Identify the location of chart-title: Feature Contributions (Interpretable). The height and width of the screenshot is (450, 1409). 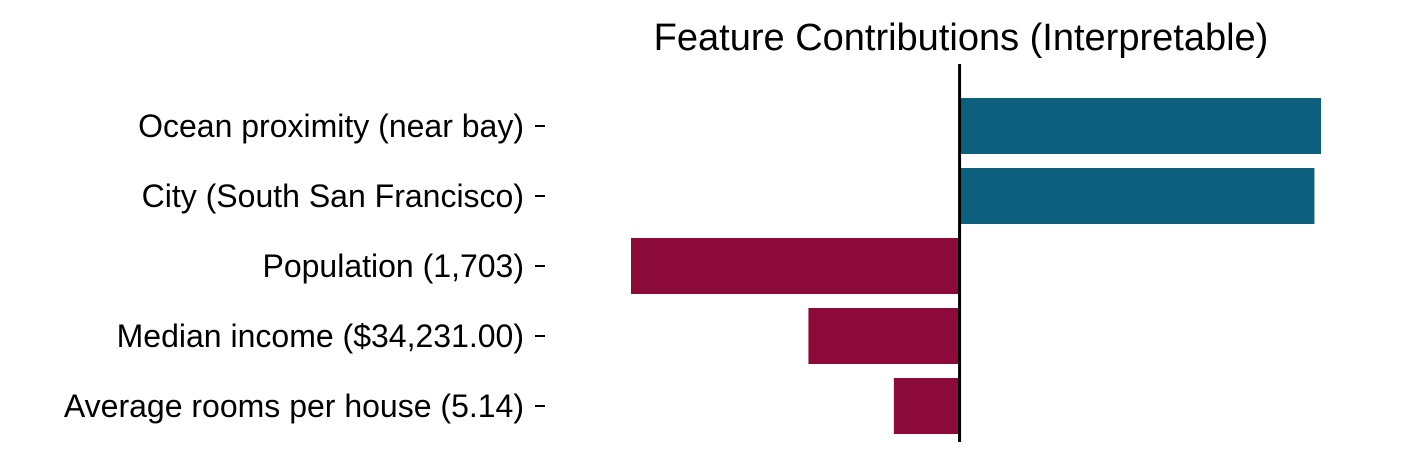
(961, 38).